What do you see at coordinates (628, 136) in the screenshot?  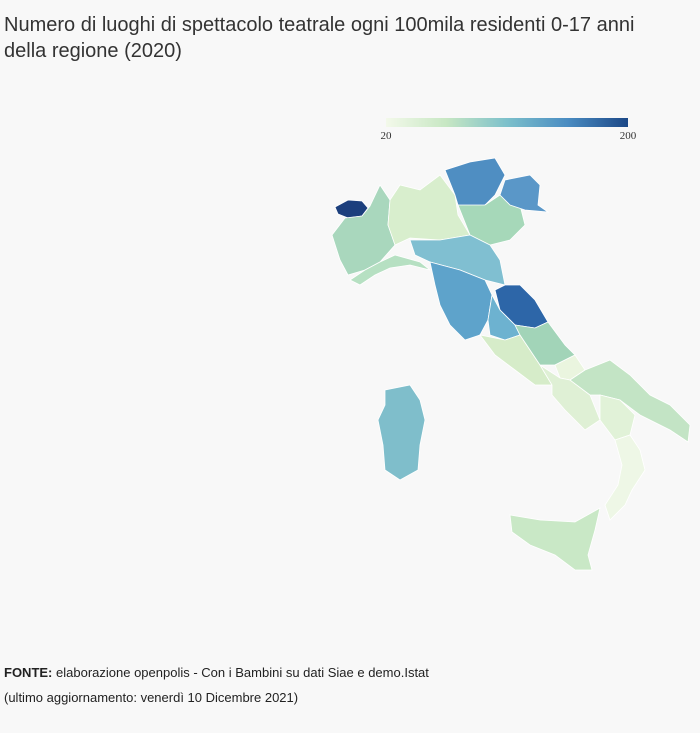 I see `legend-tick-label: 200` at bounding box center [628, 136].